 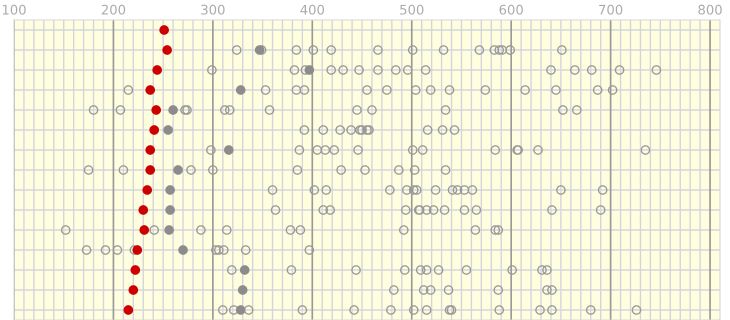 I want to click on x-tick-label: 600, so click(x=511, y=9).